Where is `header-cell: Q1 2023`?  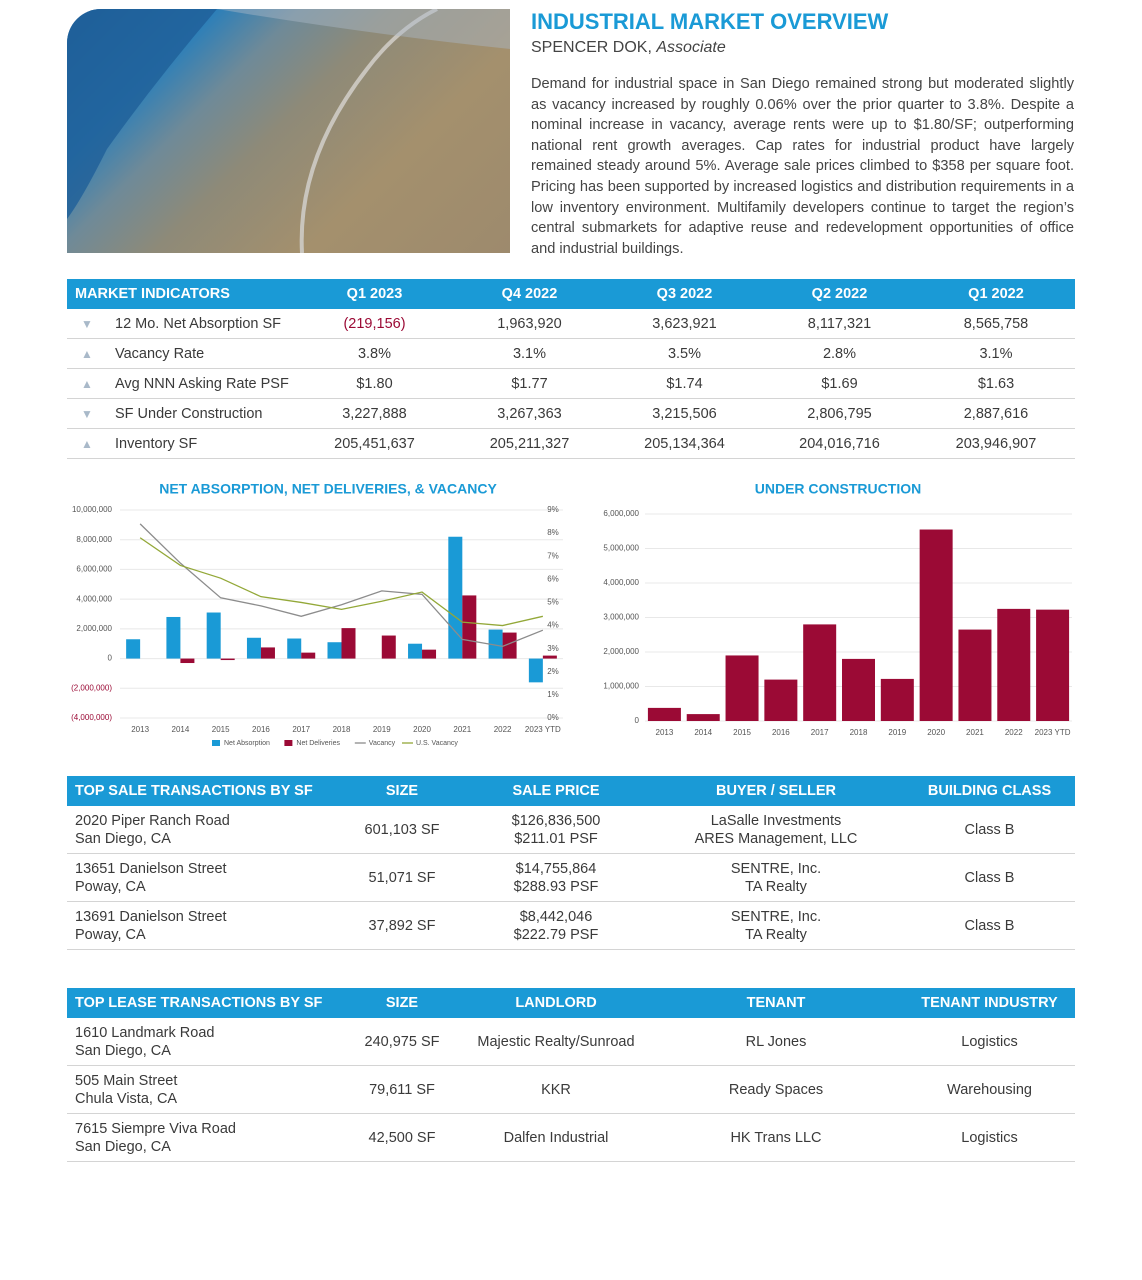
header-cell: Q1 2023 is located at coordinates (374, 294).